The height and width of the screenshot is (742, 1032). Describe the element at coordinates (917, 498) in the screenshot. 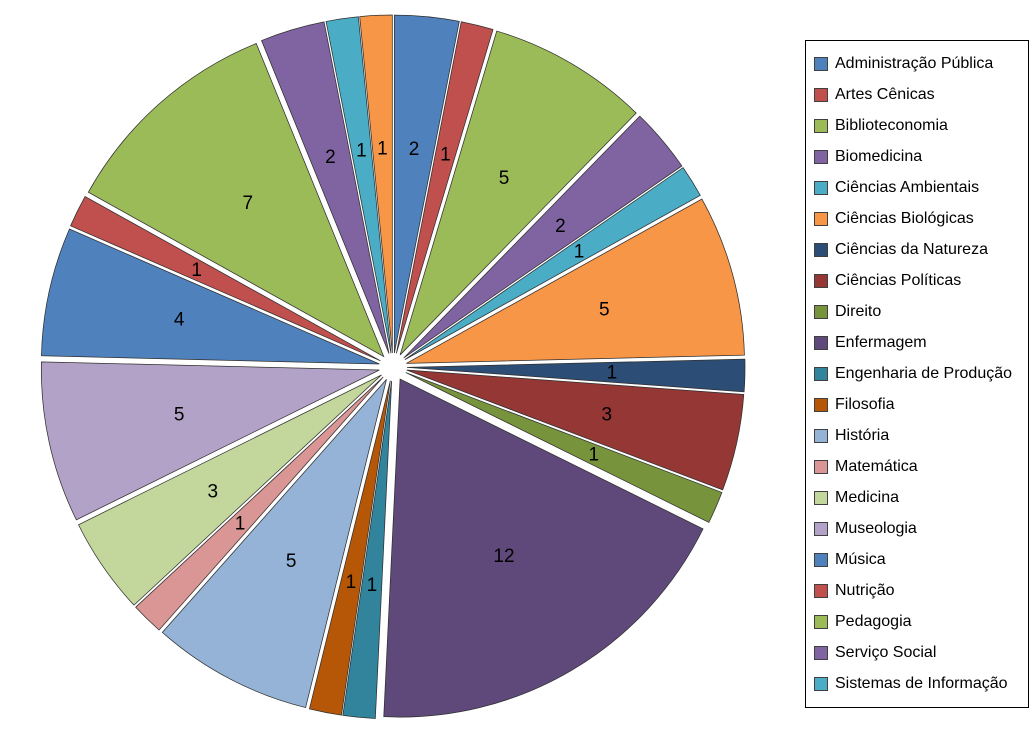

I see `legend-item-medicina: Medicina` at that location.